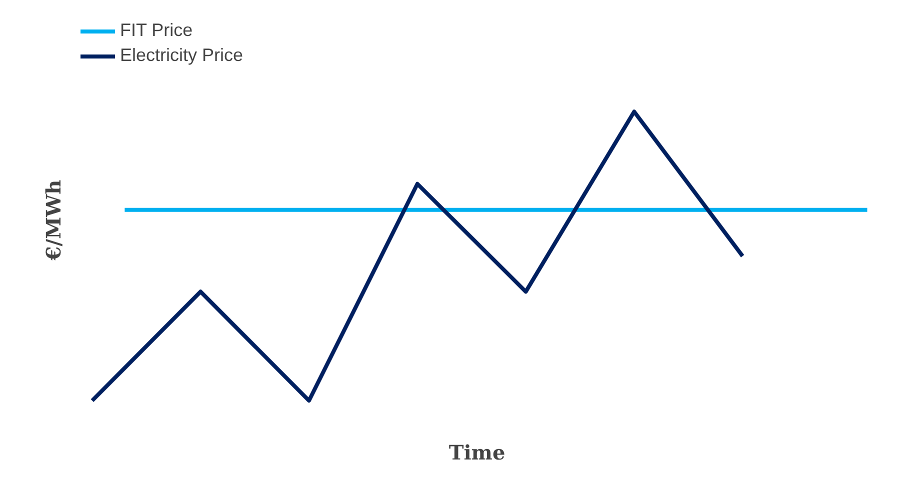 The width and height of the screenshot is (903, 499). I want to click on x-axis-title: Time, so click(477, 452).